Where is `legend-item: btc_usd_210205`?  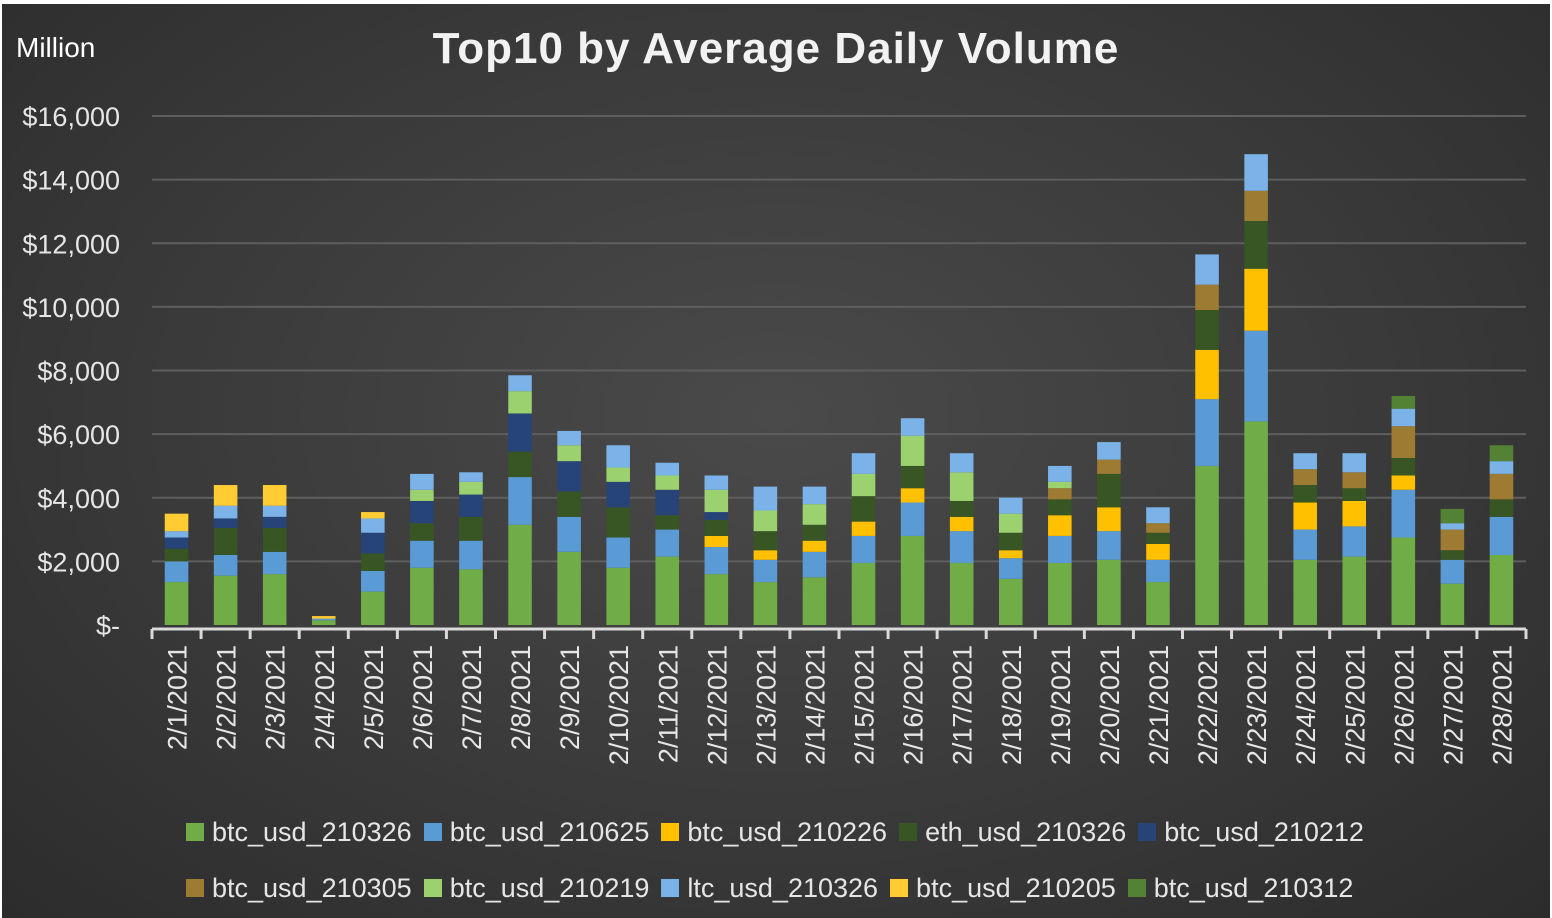
legend-item: btc_usd_210205 is located at coordinates (1003, 888).